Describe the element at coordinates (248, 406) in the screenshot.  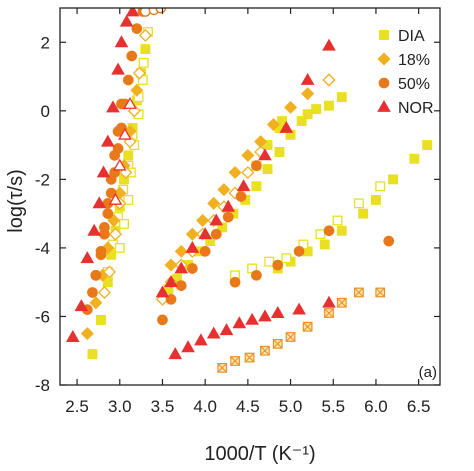
I see `x-tick-label: 4.5` at that location.